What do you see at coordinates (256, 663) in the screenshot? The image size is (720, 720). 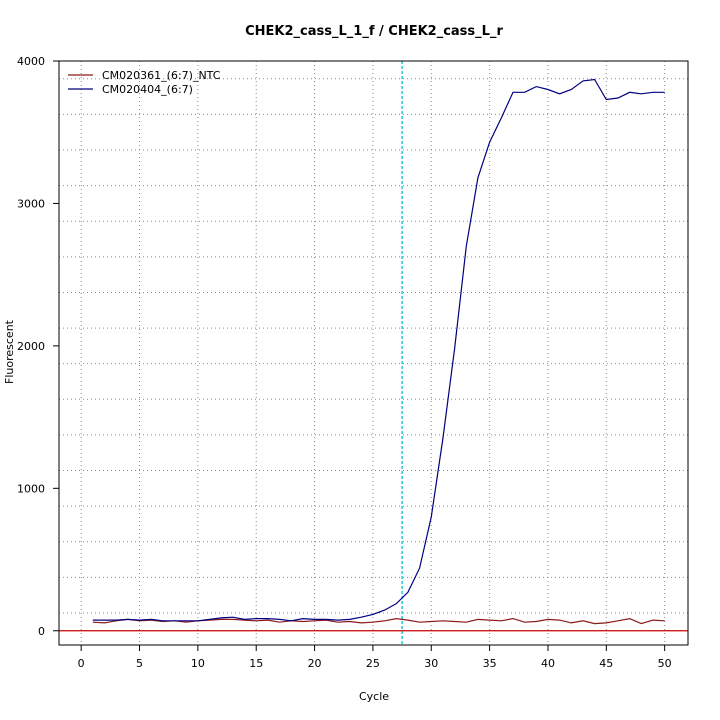 I see `x-tick-label-3: 15` at bounding box center [256, 663].